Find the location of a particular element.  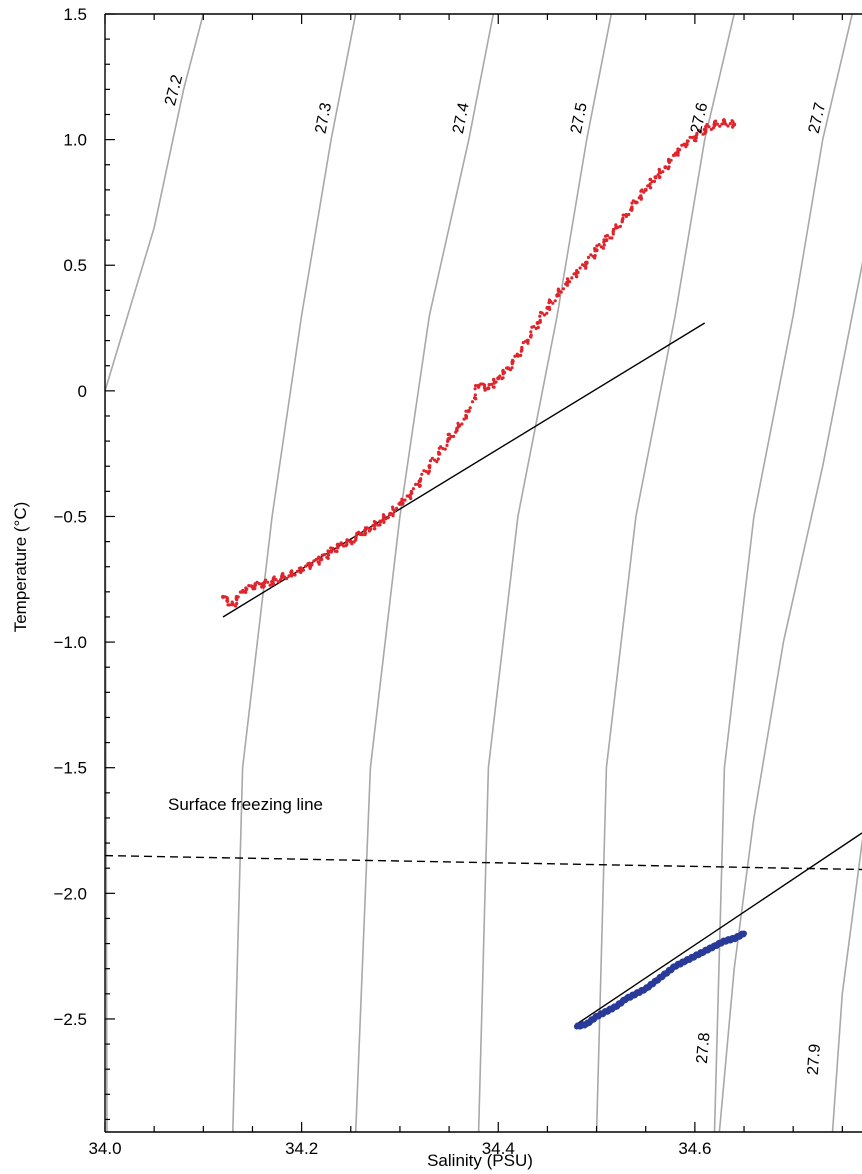

isopycnal-label: 27.8 is located at coordinates (704, 1048).